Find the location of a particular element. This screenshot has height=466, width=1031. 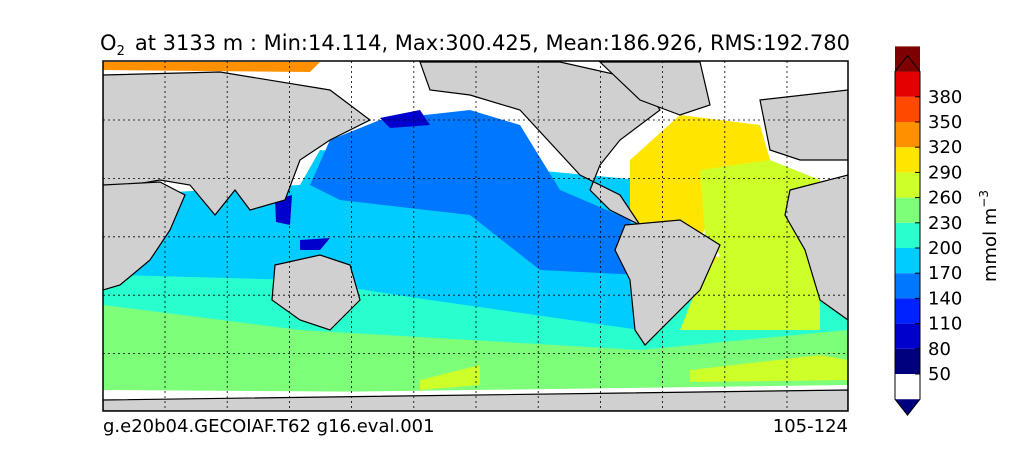

colorbar-extend-low is located at coordinates (907, 407).